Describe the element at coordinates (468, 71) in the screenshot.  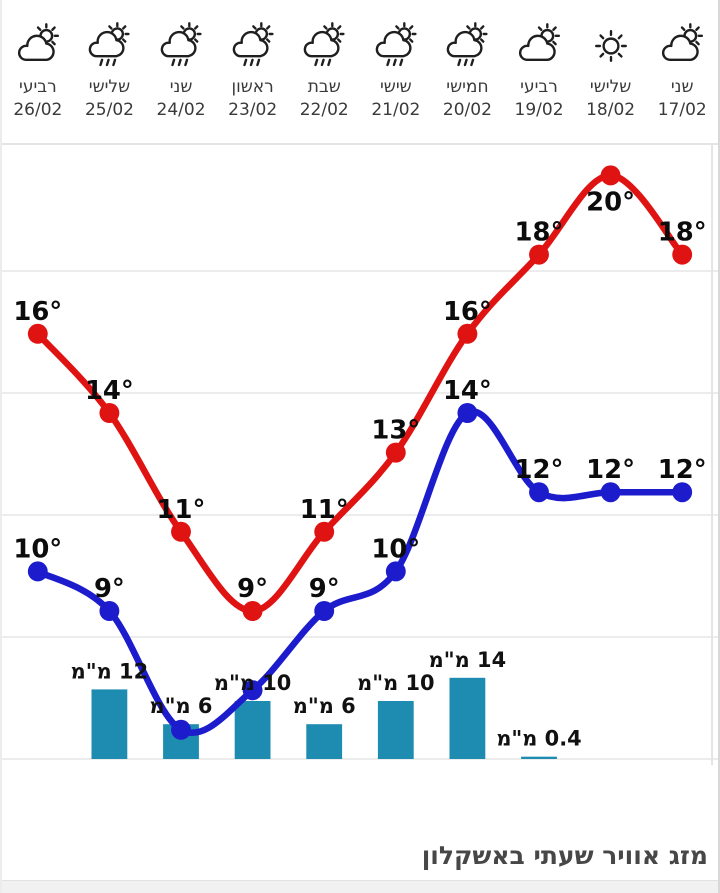
I see `day-column-20-02: חמישי 20/02` at that location.